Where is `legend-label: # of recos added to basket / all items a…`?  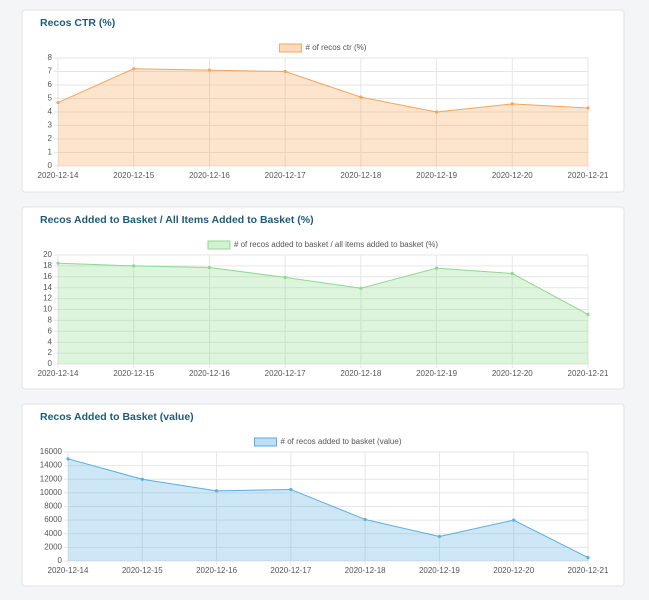 legend-label: # of recos added to basket / all items a… is located at coordinates (336, 244).